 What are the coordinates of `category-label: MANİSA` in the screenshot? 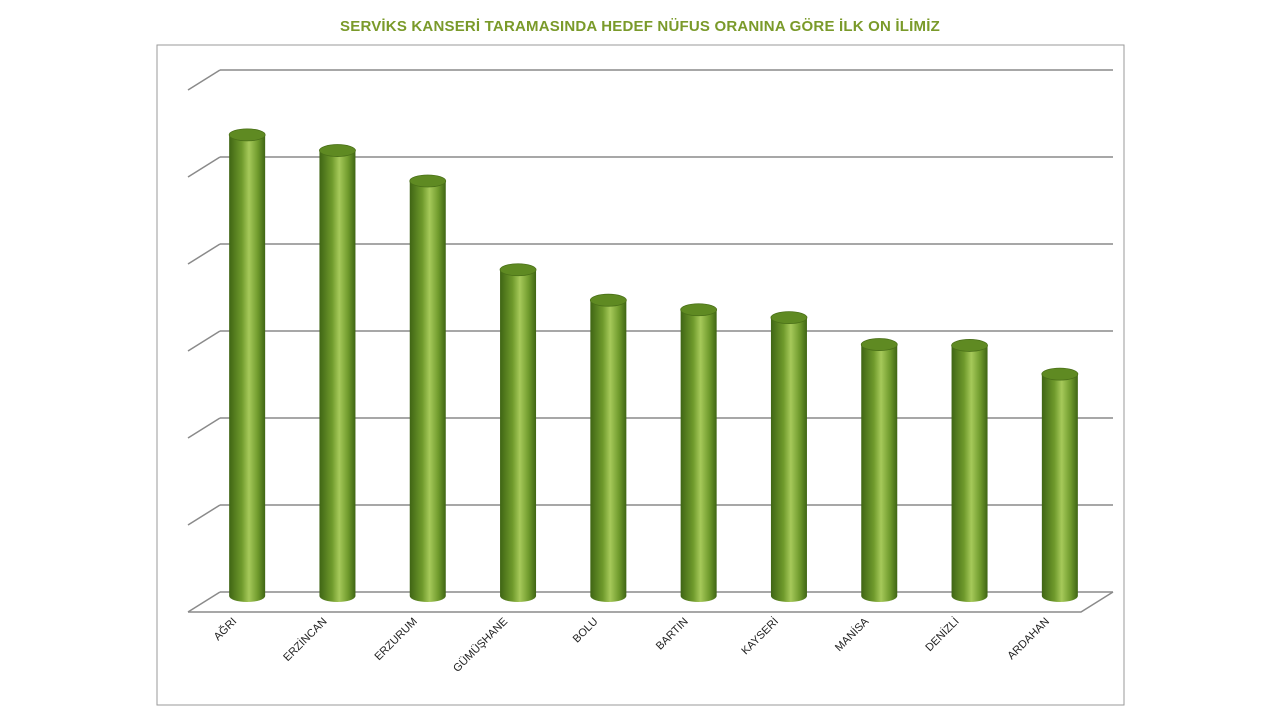 It's located at (851, 633).